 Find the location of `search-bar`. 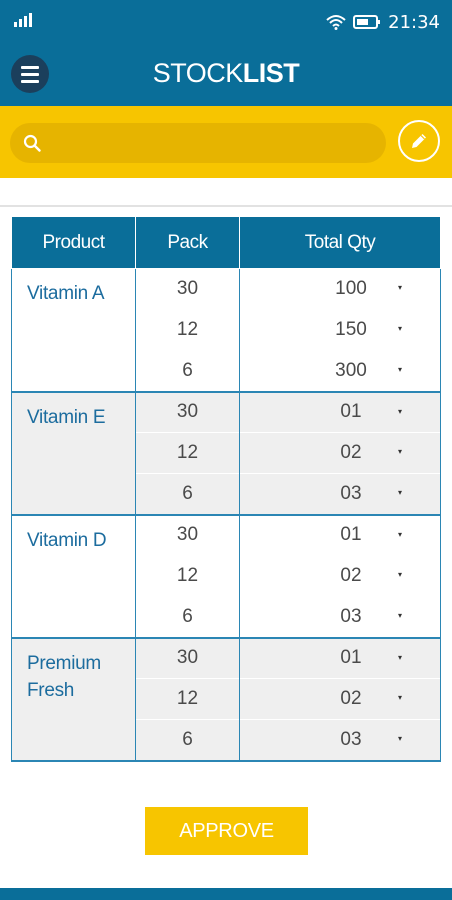

search-bar is located at coordinates (226, 142).